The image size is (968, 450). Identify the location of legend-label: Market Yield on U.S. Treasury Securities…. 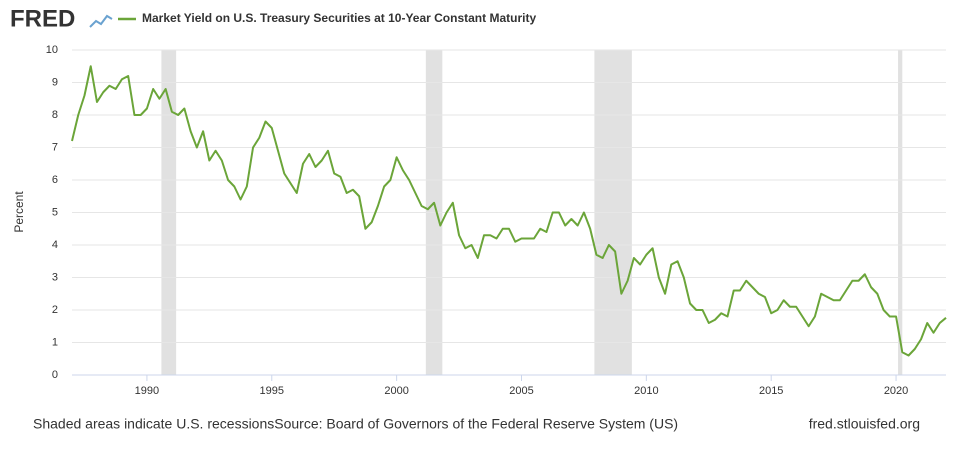
(339, 18).